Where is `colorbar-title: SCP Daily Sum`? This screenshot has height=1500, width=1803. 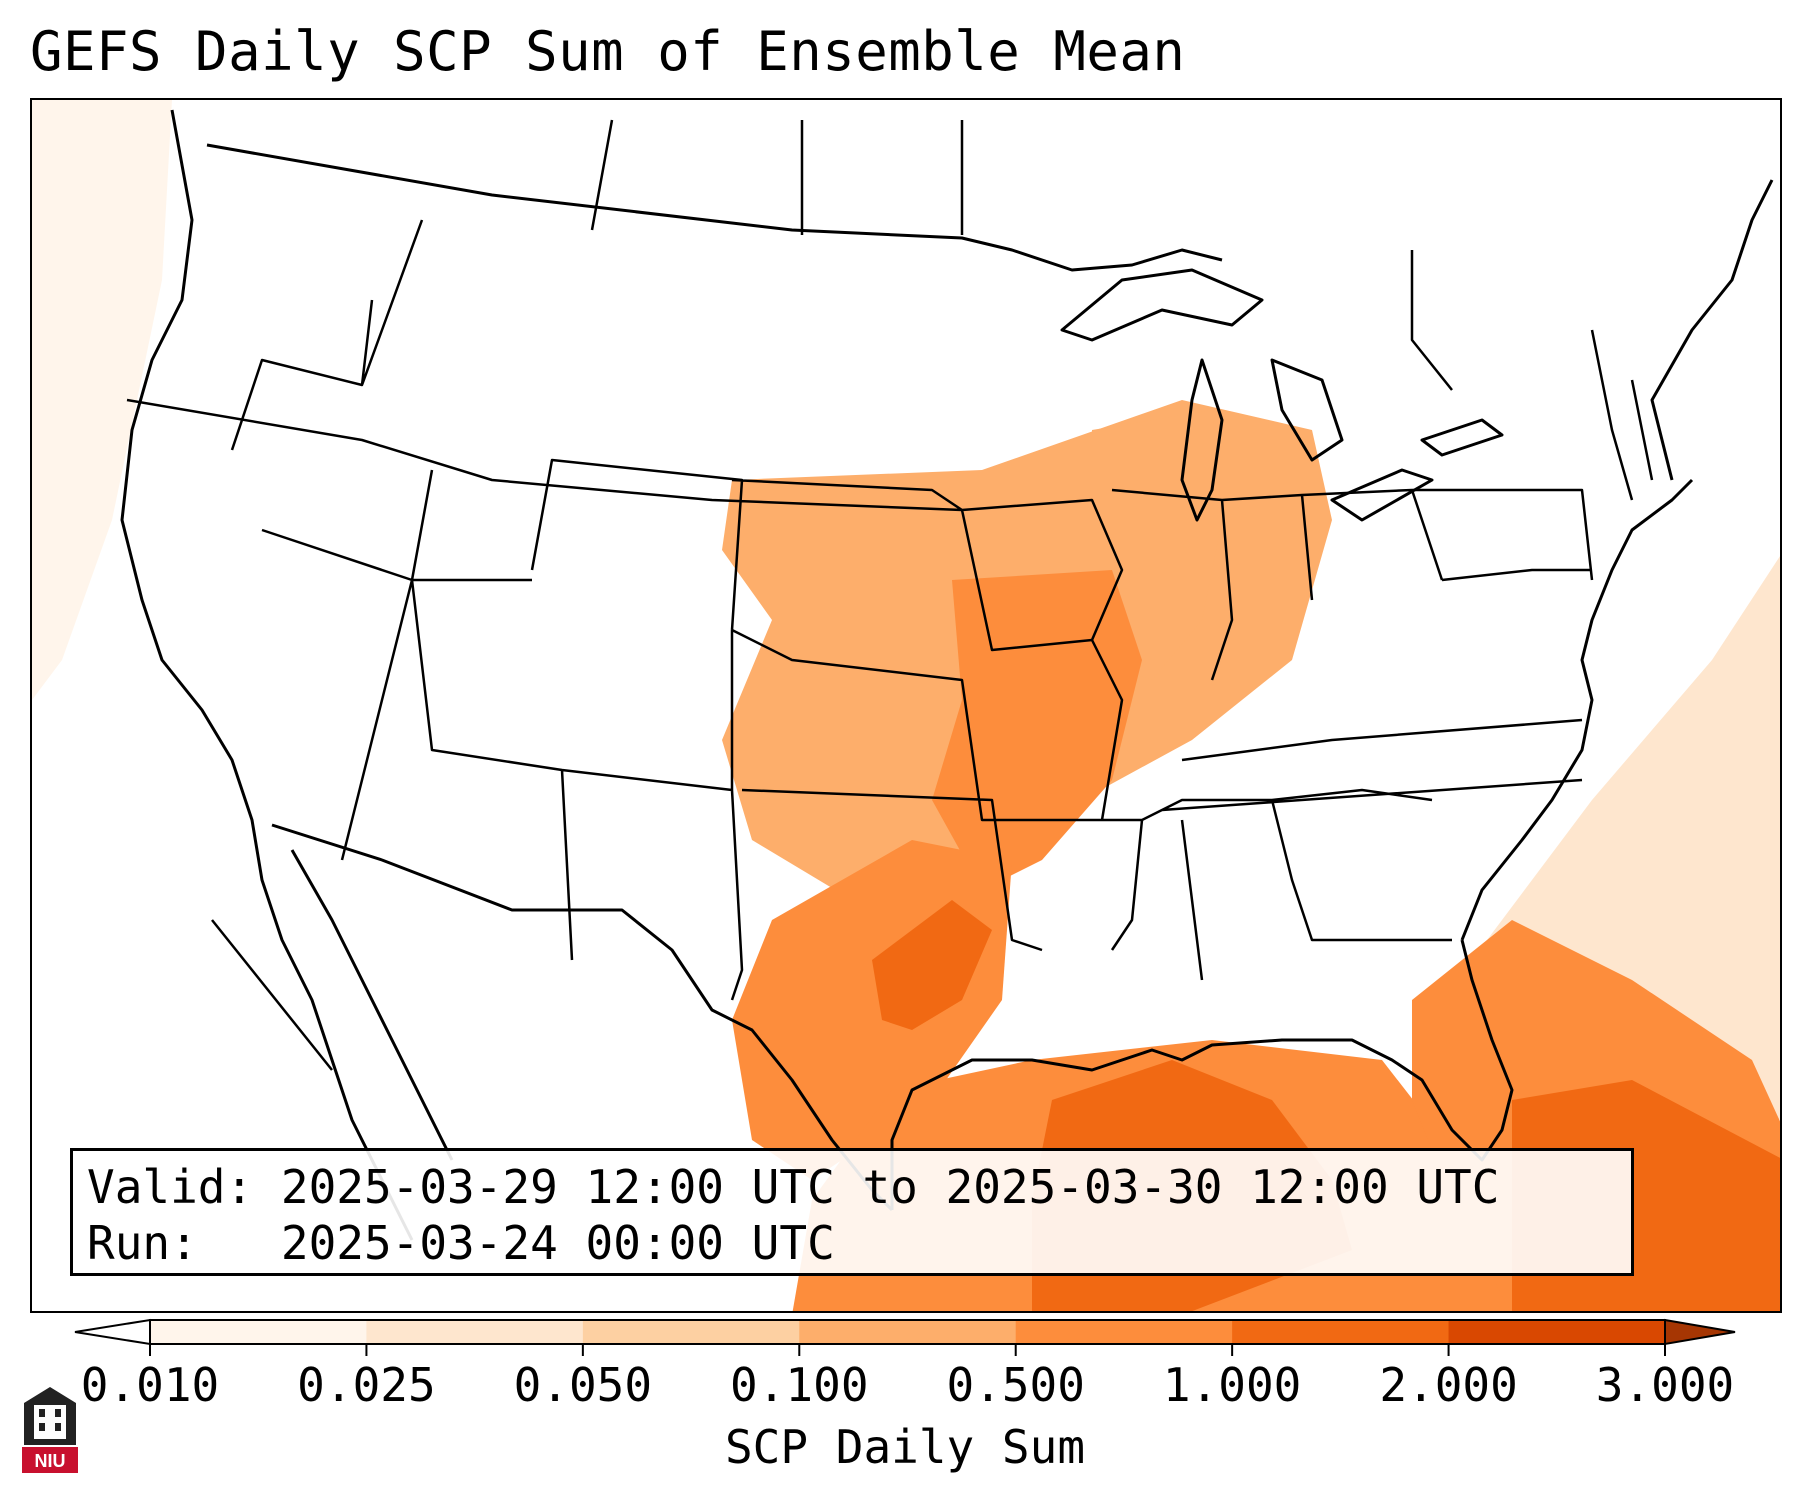 colorbar-title: SCP Daily Sum is located at coordinates (905, 1447).